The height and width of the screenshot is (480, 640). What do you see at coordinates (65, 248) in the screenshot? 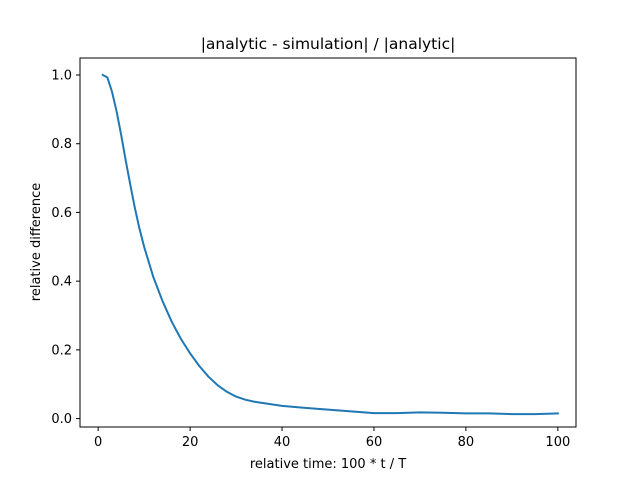
I see `y-axis-ticks: 0.0 0.2 0.4 0.6 0.8 1.0` at bounding box center [65, 248].